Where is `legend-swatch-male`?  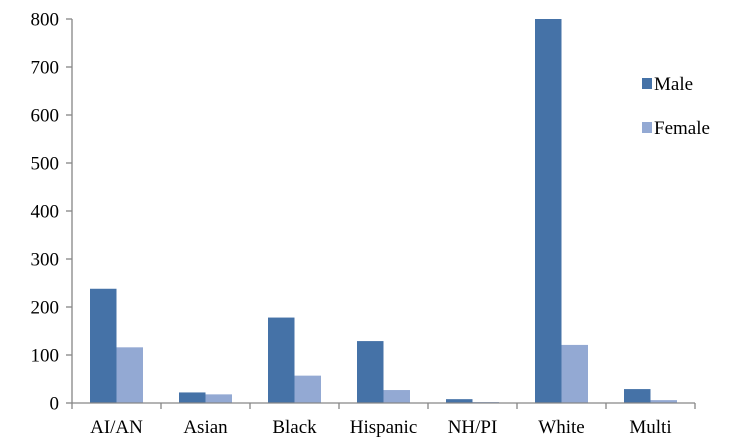
legend-swatch-male is located at coordinates (647, 83).